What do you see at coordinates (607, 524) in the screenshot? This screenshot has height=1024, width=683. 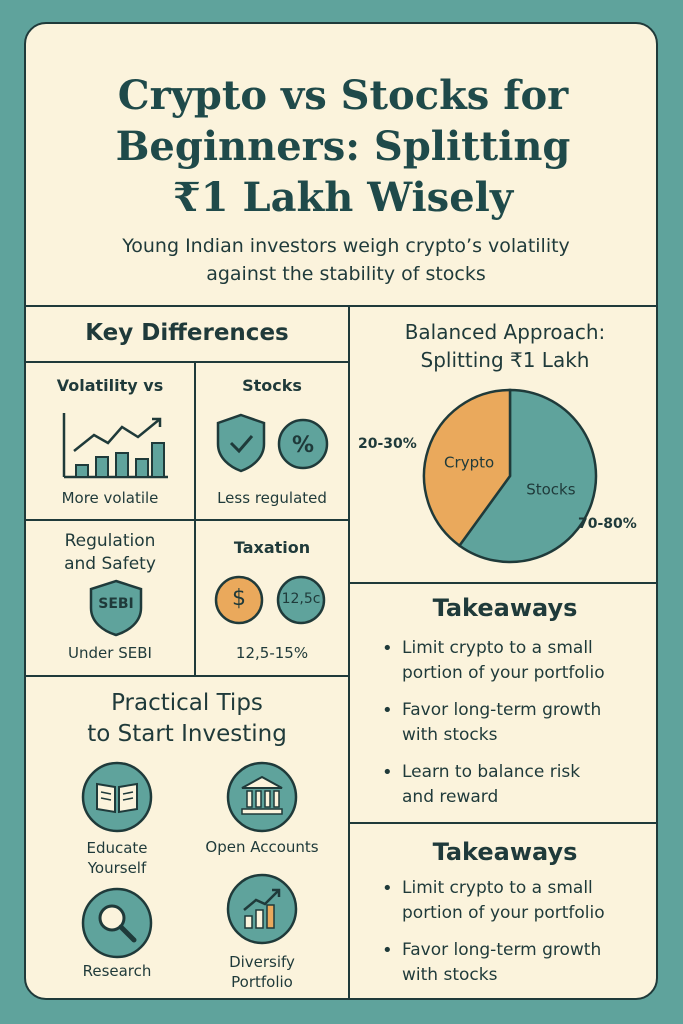 I see `stocks-share-label: 70-80%` at bounding box center [607, 524].